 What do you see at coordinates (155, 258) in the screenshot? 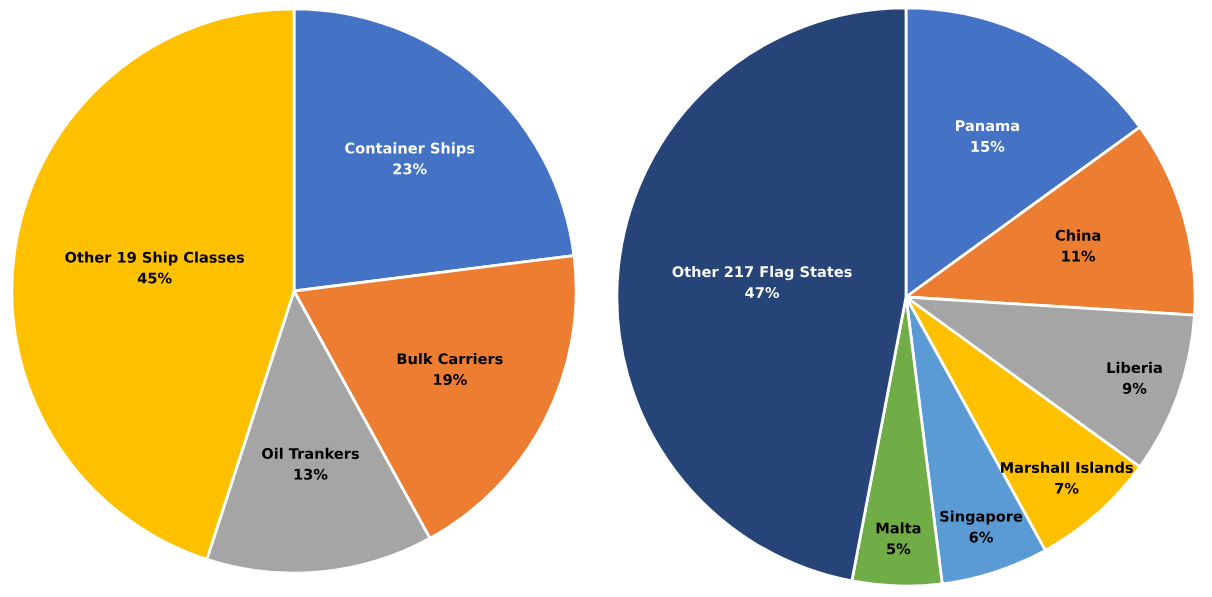
I see `slice-label: Other 19 Ship Classes` at bounding box center [155, 258].